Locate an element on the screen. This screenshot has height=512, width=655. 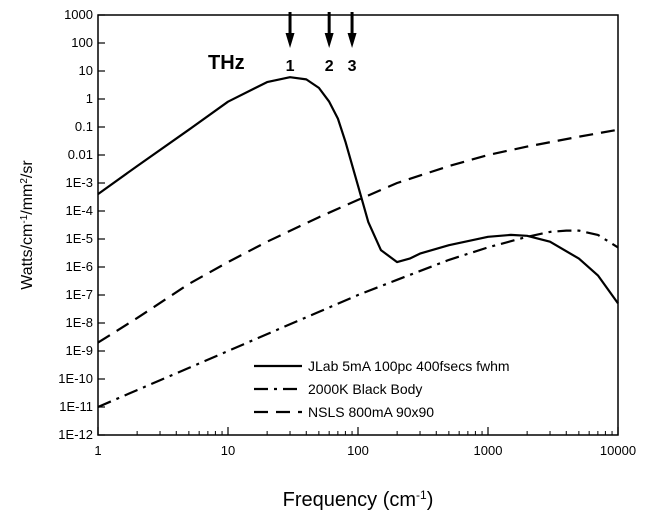
y-tick-label: 1E-12 is located at coordinates (75, 434).